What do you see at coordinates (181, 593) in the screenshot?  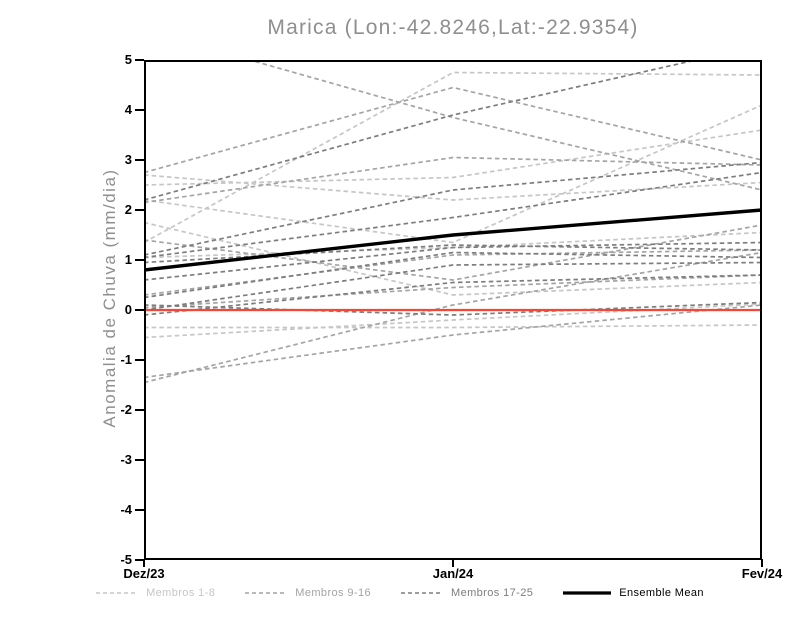 I see `legend-label: Membros 1-8` at bounding box center [181, 593].